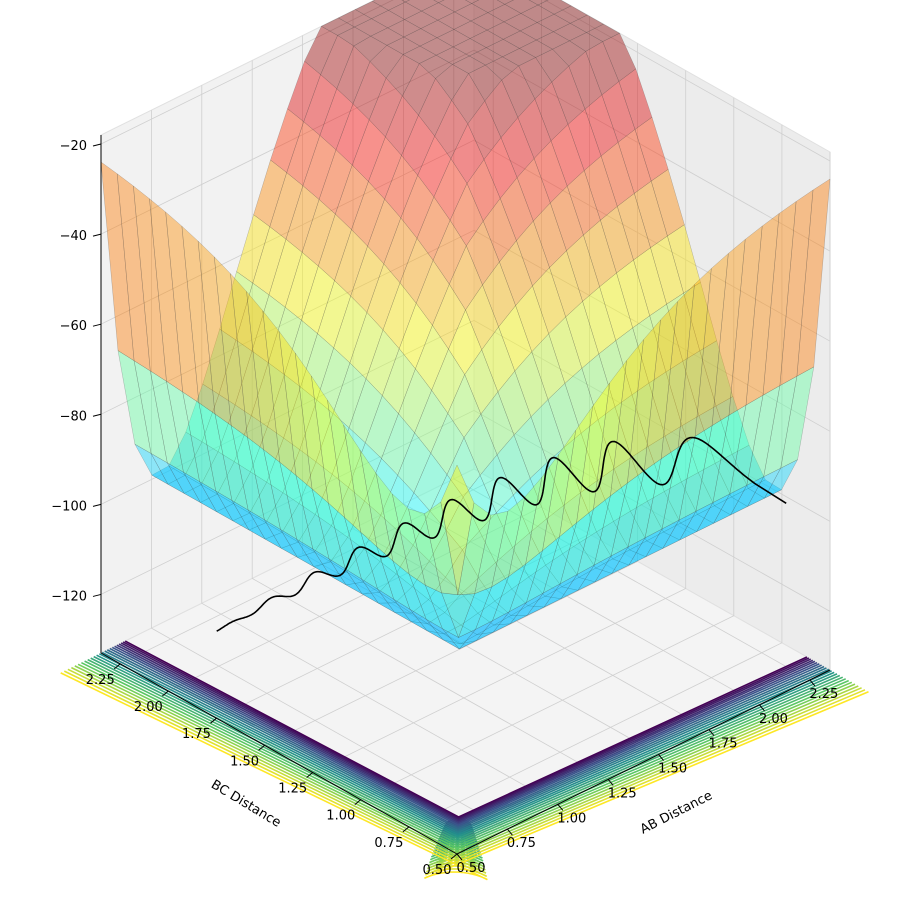 Image resolution: width=917 pixels, height=908 pixels. What do you see at coordinates (388, 843) in the screenshot?
I see `y-tick-label: 0.75` at bounding box center [388, 843].